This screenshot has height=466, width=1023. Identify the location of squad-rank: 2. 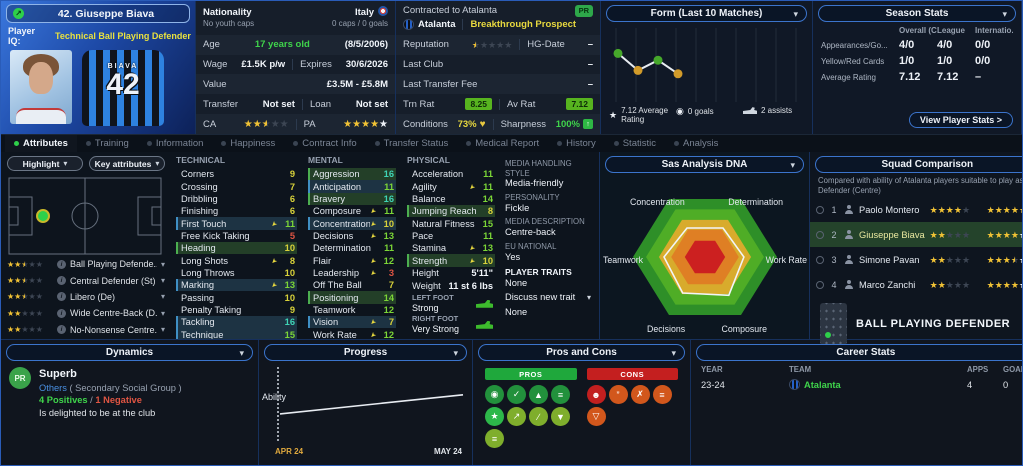
(834, 234).